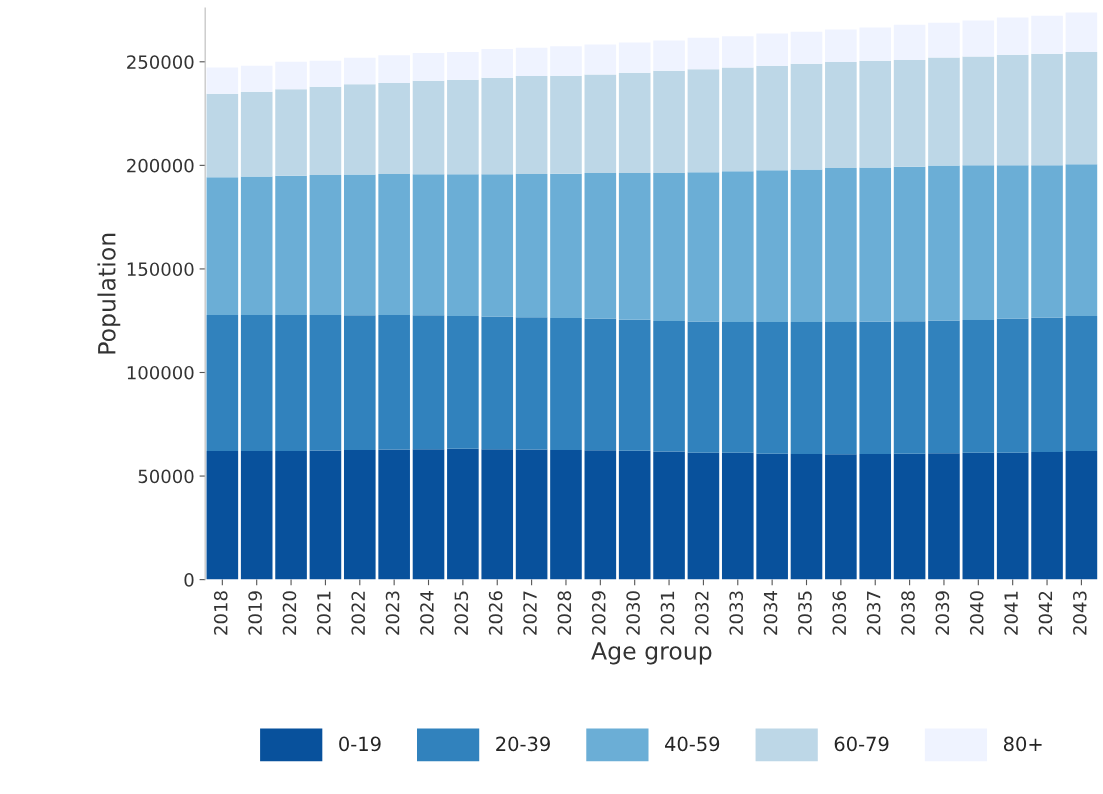 Image resolution: width=1103 pixels, height=794 pixels. Describe the element at coordinates (1011, 613) in the screenshot. I see `x-tick-label: 2041` at that location.